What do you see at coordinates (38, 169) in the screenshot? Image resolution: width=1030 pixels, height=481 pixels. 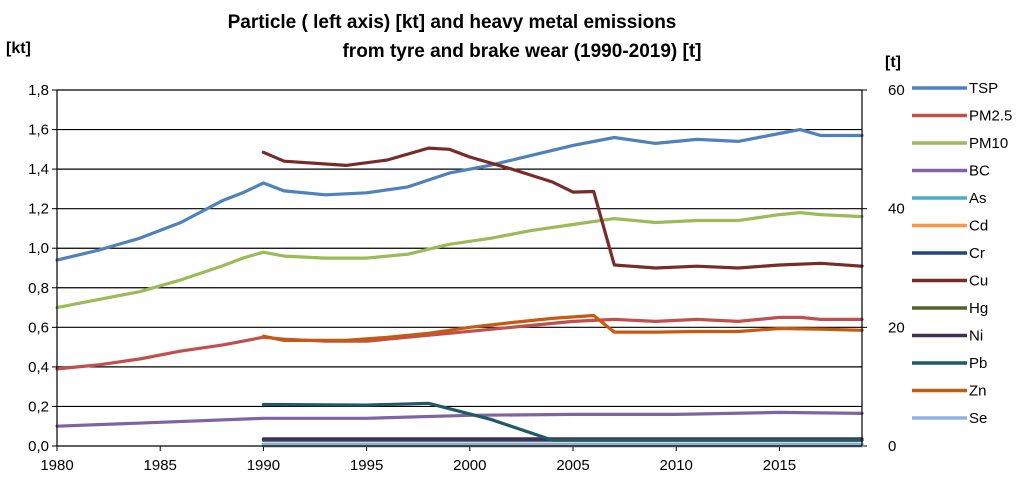 I see `left-tick-label: 1,4` at bounding box center [38, 169].